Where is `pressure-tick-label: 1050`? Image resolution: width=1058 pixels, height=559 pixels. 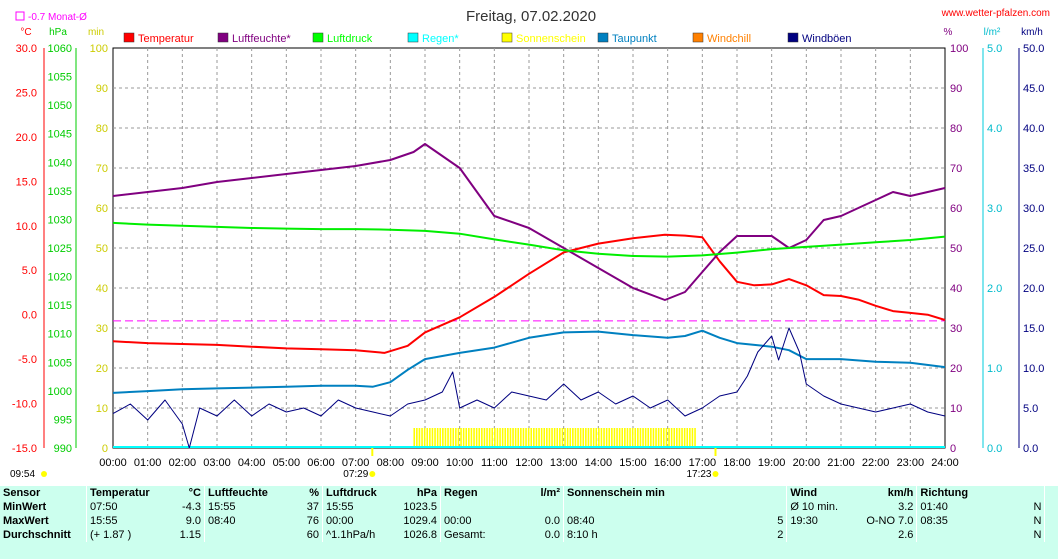
pressure-tick-label: 1050 is located at coordinates (60, 106).